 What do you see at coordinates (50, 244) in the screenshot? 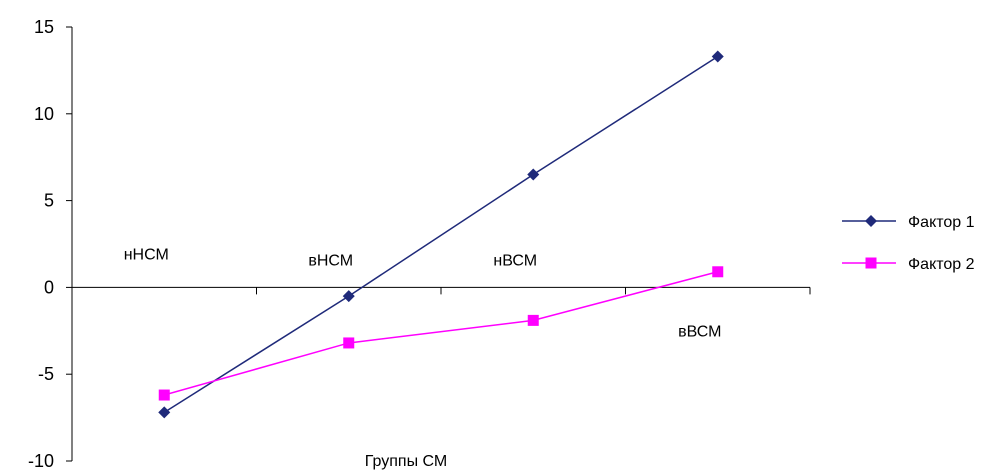
I see `y-ticks: 15 10 5 0 -5 -10` at bounding box center [50, 244].